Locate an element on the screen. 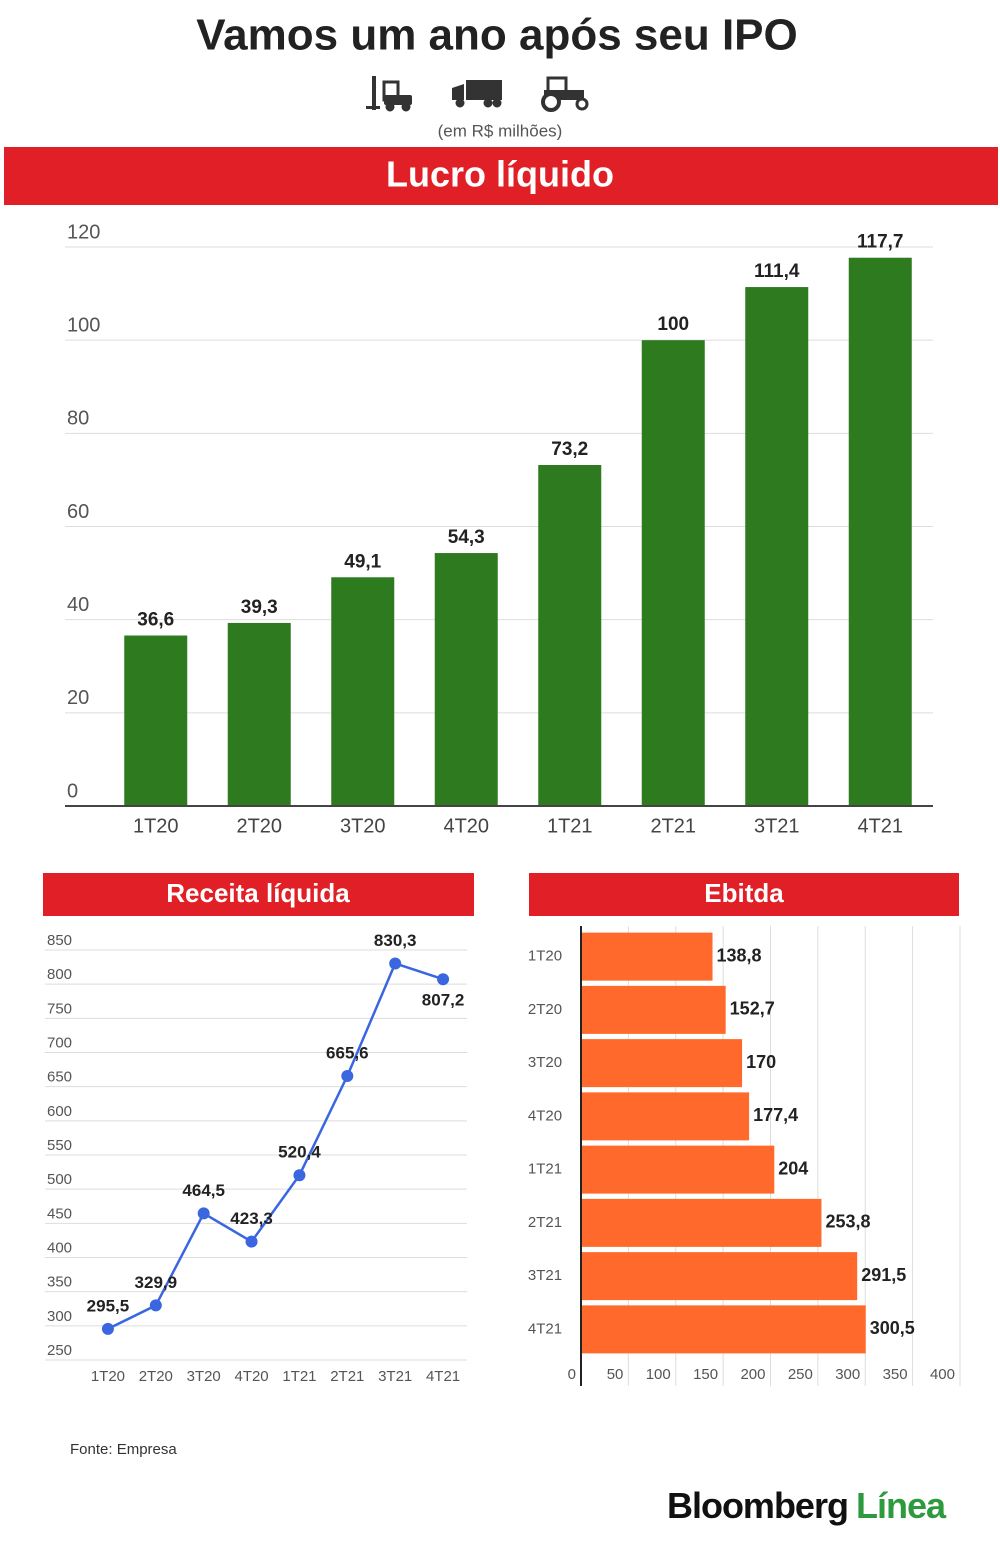 The height and width of the screenshot is (1556, 1000). y-tick-label: 120 is located at coordinates (83, 232).